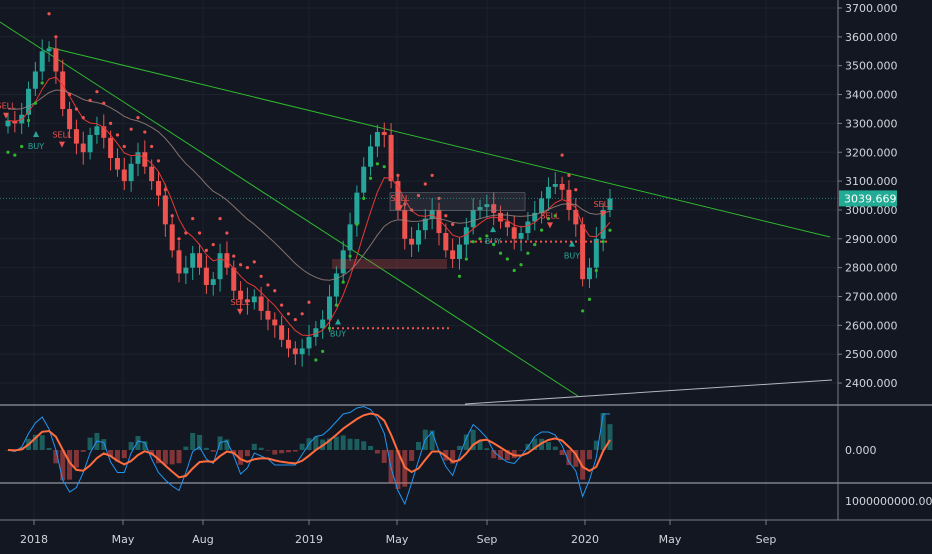 This screenshot has height=554, width=932. What do you see at coordinates (871, 354) in the screenshot?
I see `price-tick-label: 2500.000` at bounding box center [871, 354].